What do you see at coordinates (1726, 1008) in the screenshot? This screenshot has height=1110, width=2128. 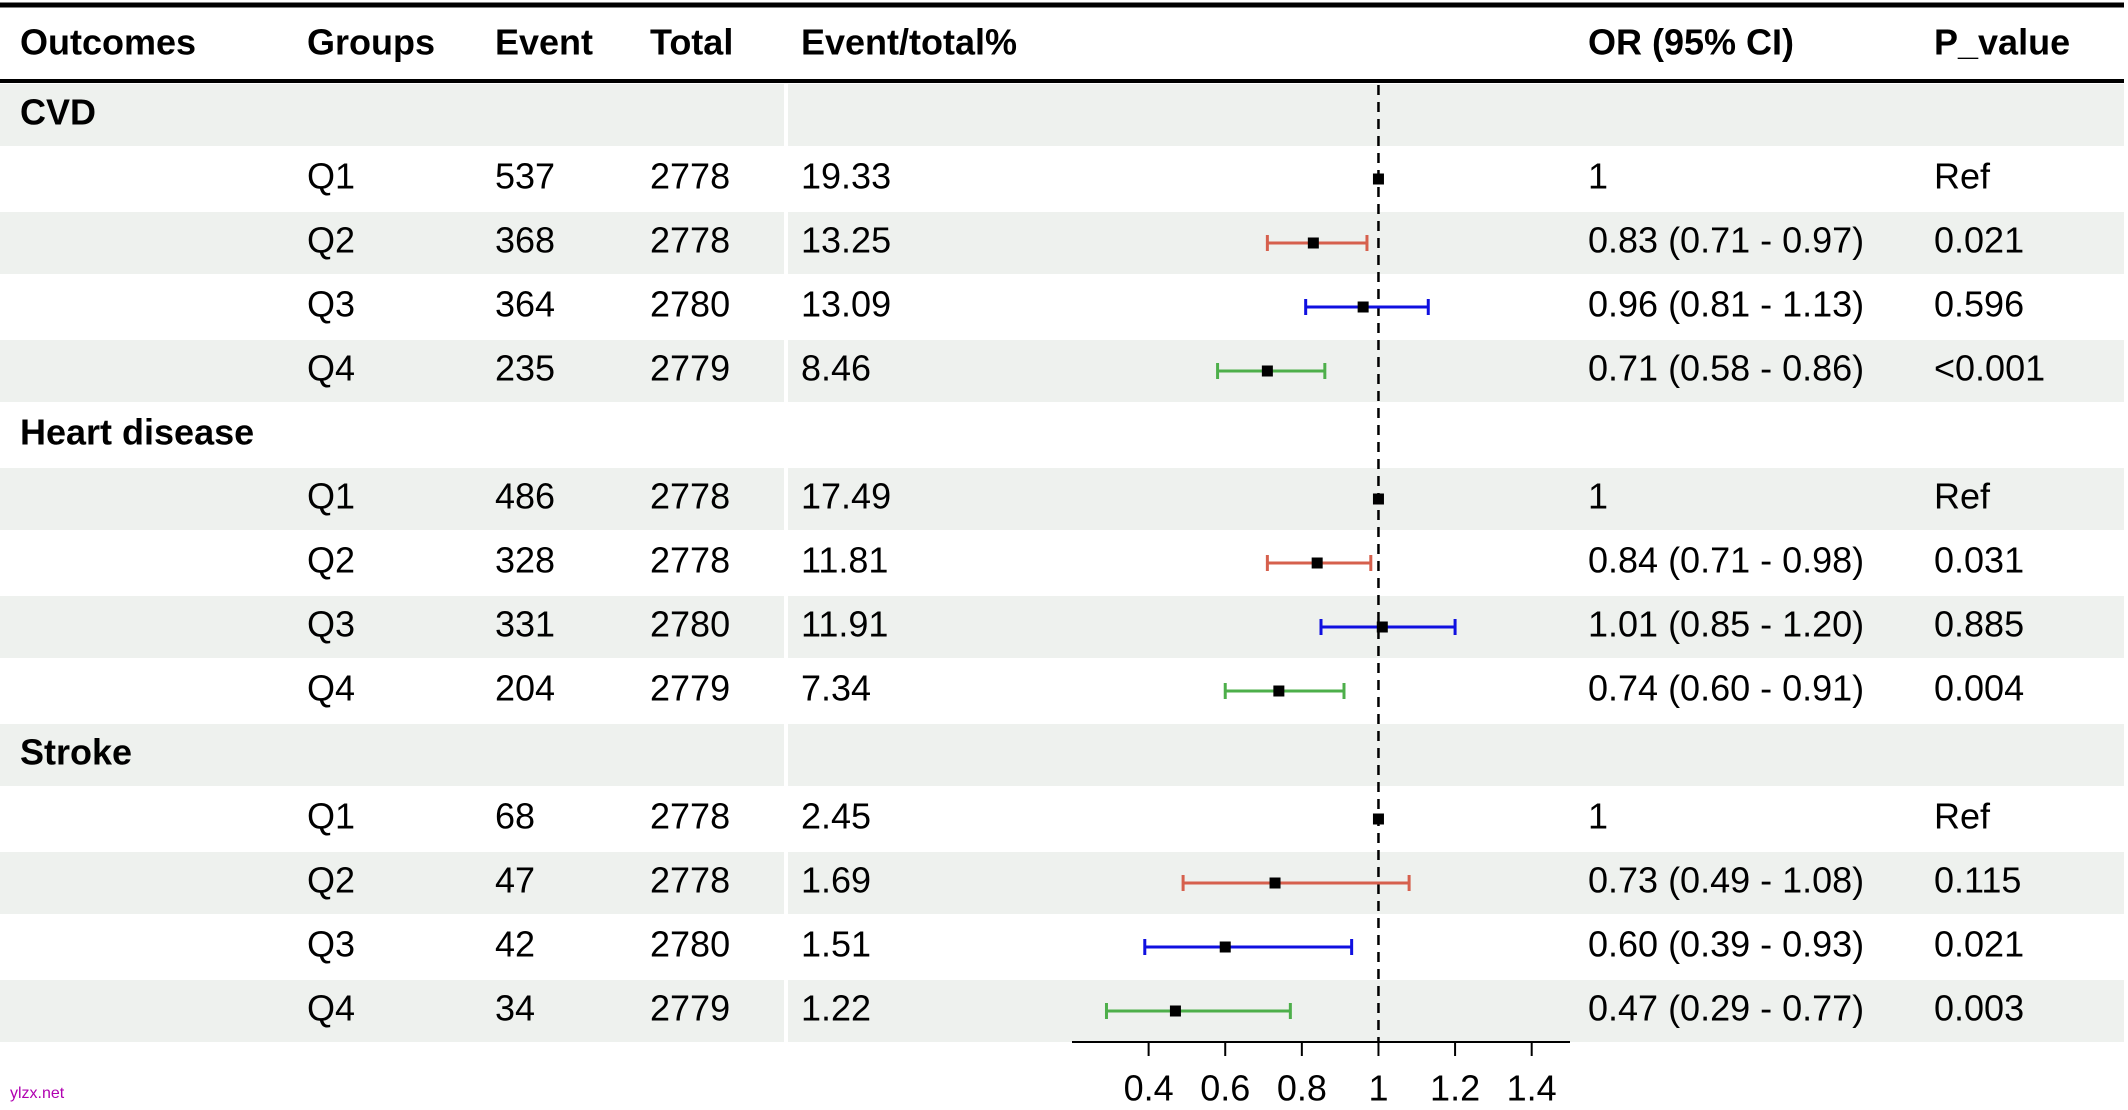 I see `cell-or: 0.47 (0.29 - 0.77)` at bounding box center [1726, 1008].